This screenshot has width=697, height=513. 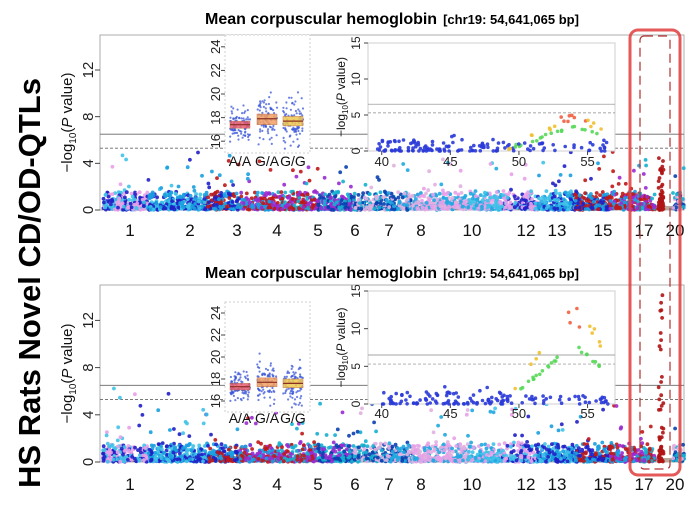 I want to click on genotype-label: G/G, so click(x=293, y=161).